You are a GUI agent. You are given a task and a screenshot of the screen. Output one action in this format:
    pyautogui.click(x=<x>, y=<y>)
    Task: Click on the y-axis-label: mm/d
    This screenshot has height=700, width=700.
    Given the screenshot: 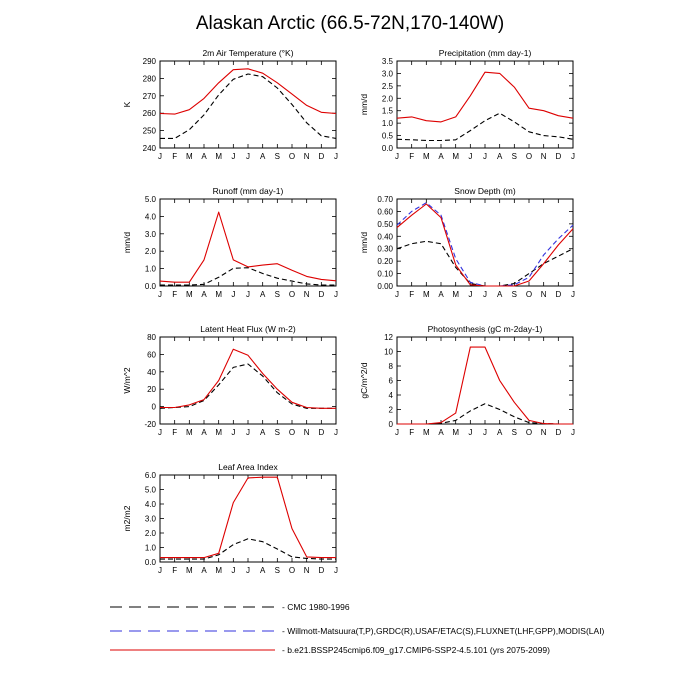 What is the action you would take?
    pyautogui.click(x=127, y=243)
    